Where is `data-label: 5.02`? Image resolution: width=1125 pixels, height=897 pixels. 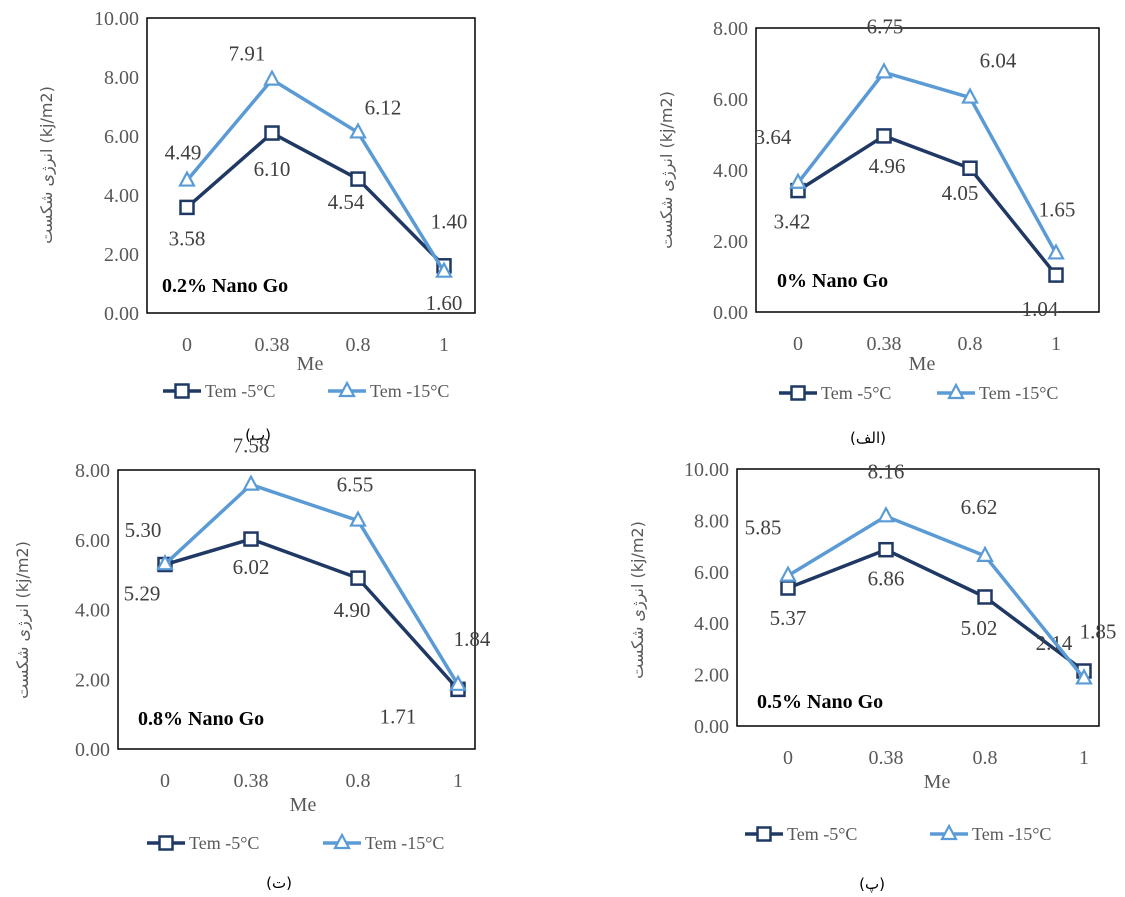
data-label: 5.02 is located at coordinates (979, 628).